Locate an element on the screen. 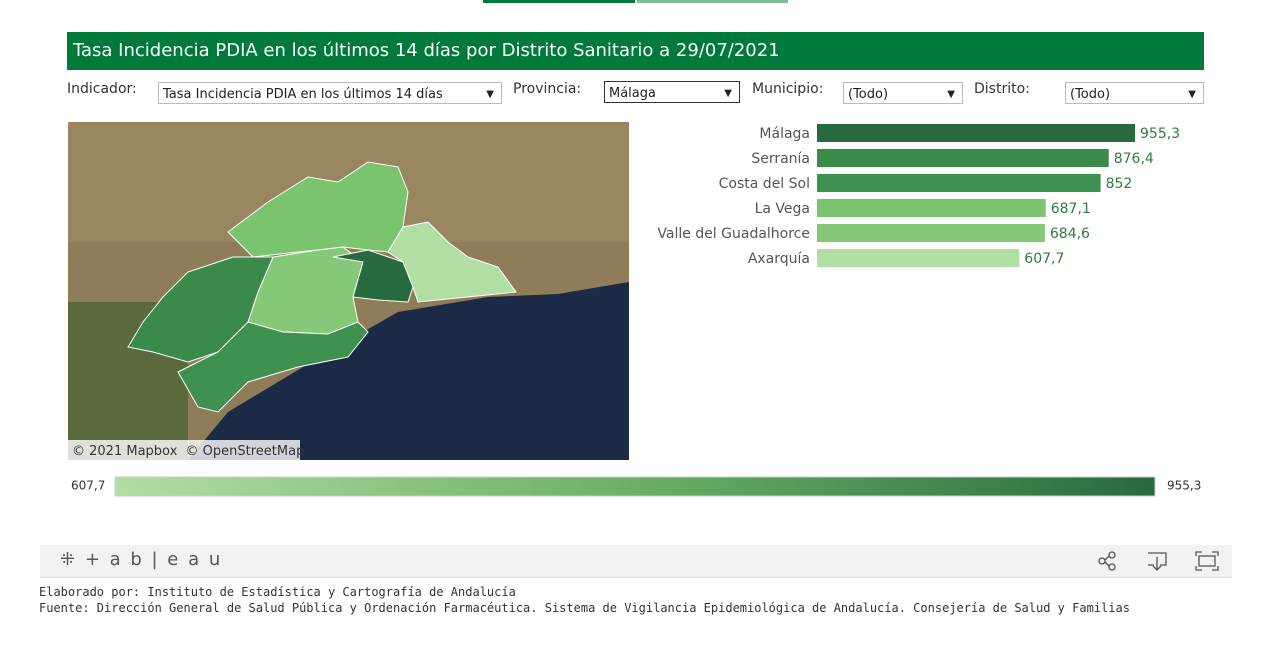  value-label: 876,4 is located at coordinates (1134, 159).